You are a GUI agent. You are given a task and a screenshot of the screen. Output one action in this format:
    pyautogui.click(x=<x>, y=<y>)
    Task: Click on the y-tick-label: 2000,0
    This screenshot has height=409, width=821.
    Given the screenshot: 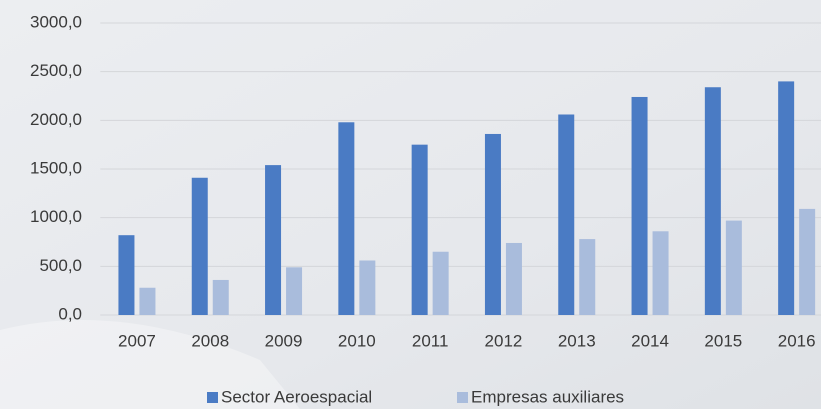 What is the action you would take?
    pyautogui.click(x=56, y=119)
    